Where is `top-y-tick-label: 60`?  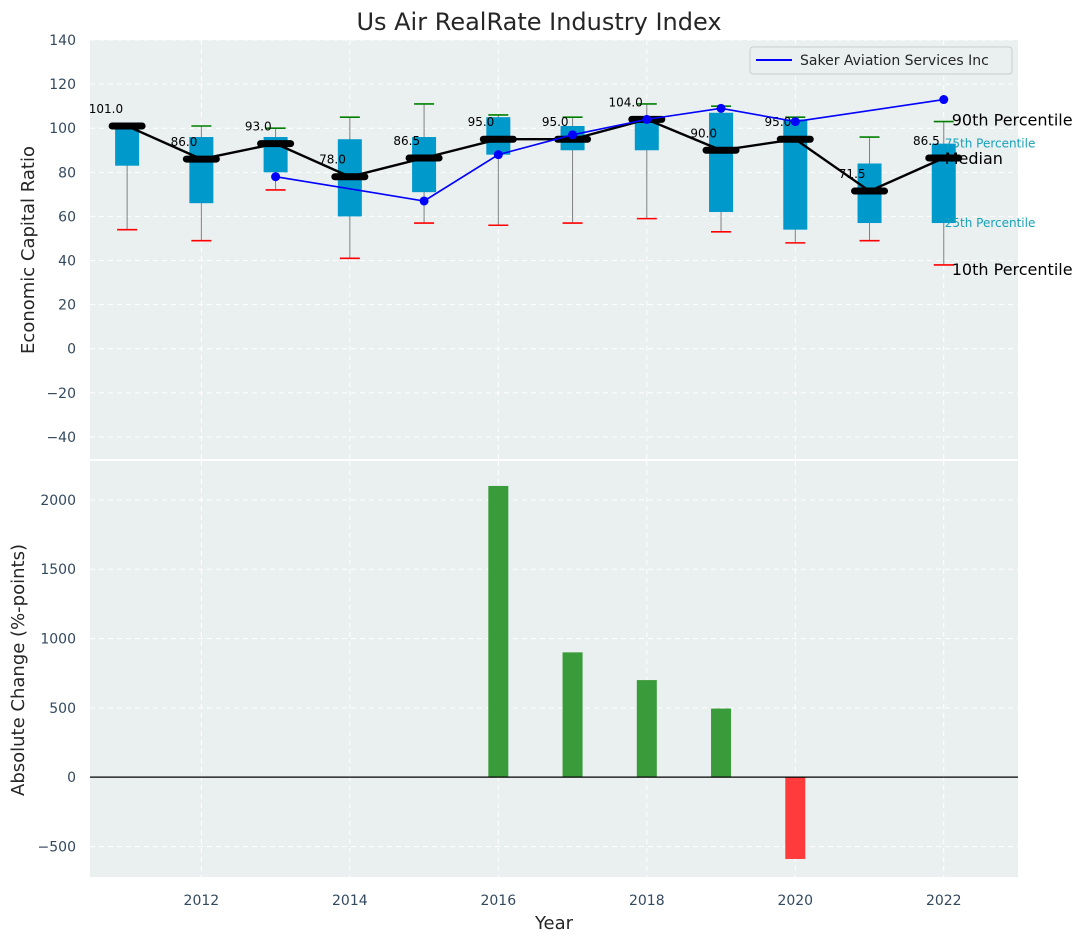 top-y-tick-label: 60 is located at coordinates (67, 217).